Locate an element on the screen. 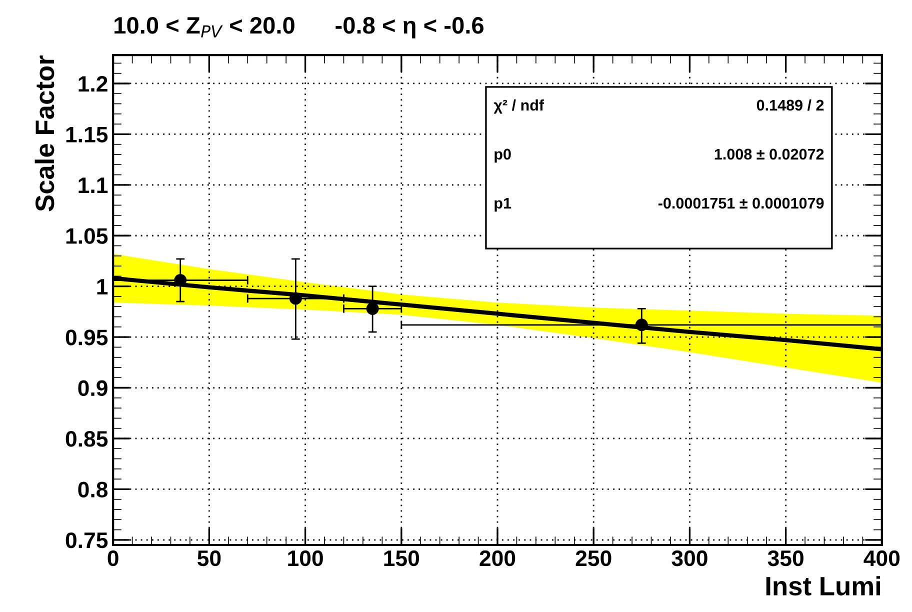 Image resolution: width=912 pixels, height=612 pixels. x-tick-label: 150 is located at coordinates (402, 558).